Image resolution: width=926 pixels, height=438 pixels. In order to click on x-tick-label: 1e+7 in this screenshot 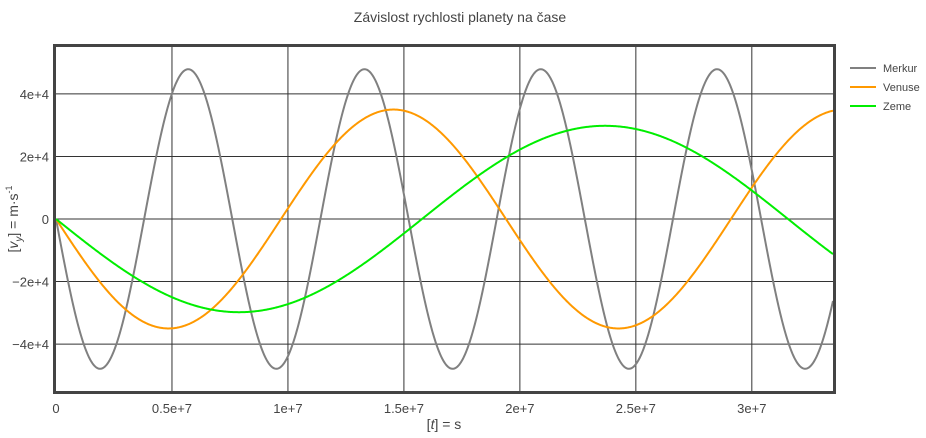, I will do `click(287, 408)`.